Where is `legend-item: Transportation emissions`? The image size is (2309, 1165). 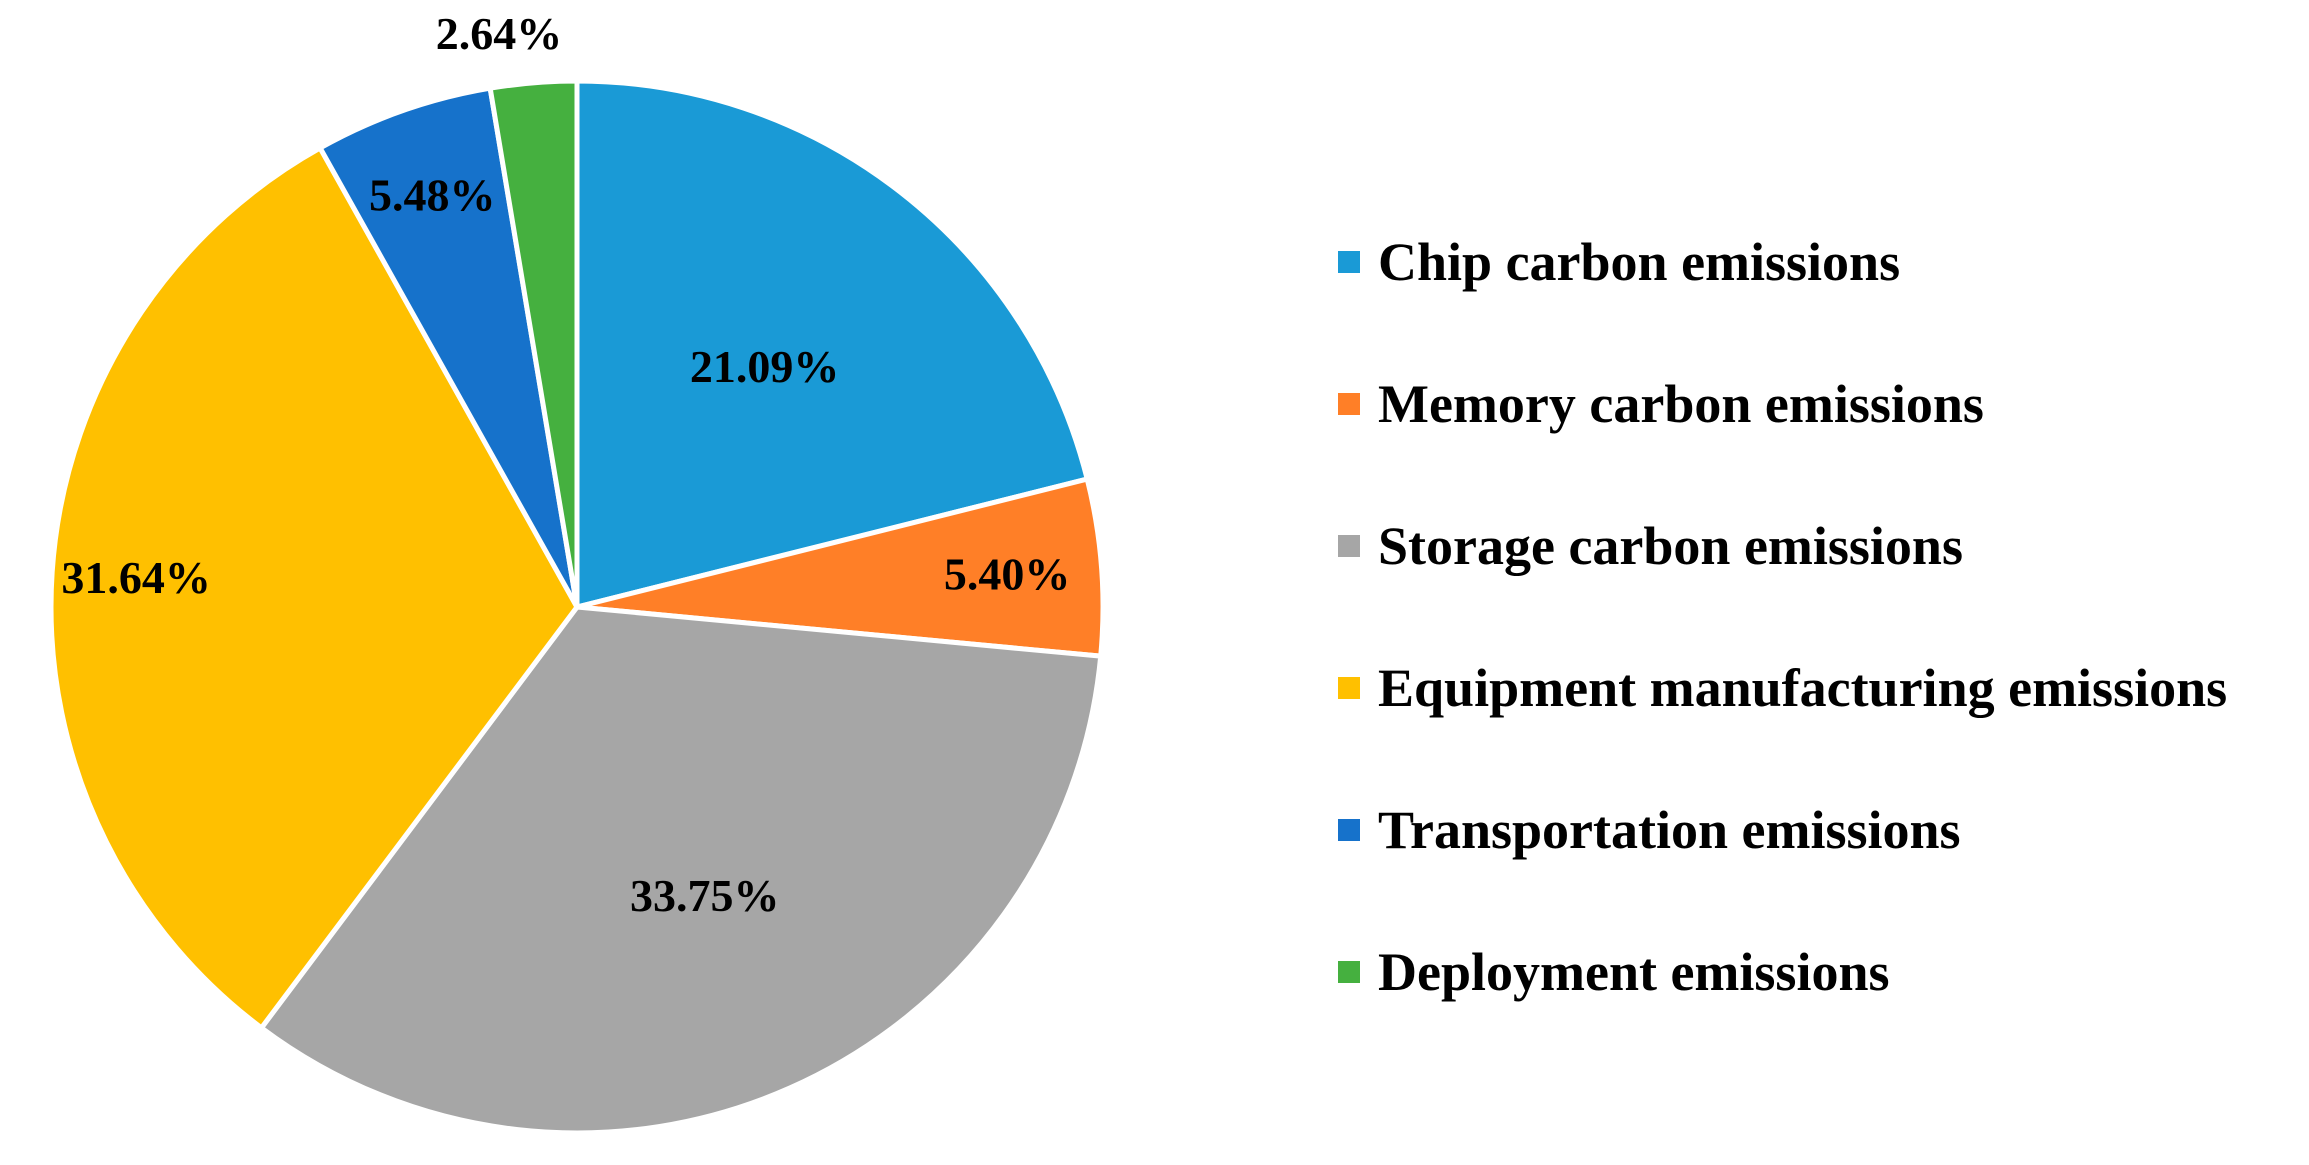 legend-item: Transportation emissions is located at coordinates (1649, 830).